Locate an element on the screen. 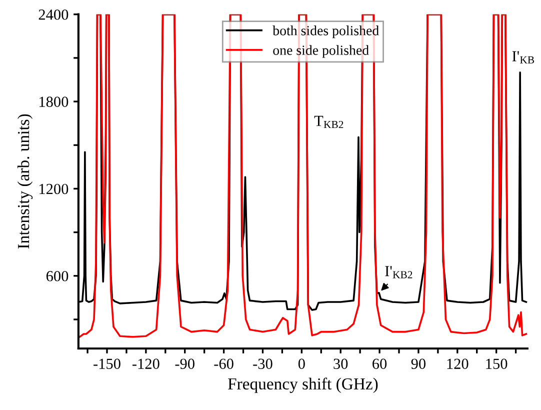  x-tick-label: 150 is located at coordinates (497, 363).